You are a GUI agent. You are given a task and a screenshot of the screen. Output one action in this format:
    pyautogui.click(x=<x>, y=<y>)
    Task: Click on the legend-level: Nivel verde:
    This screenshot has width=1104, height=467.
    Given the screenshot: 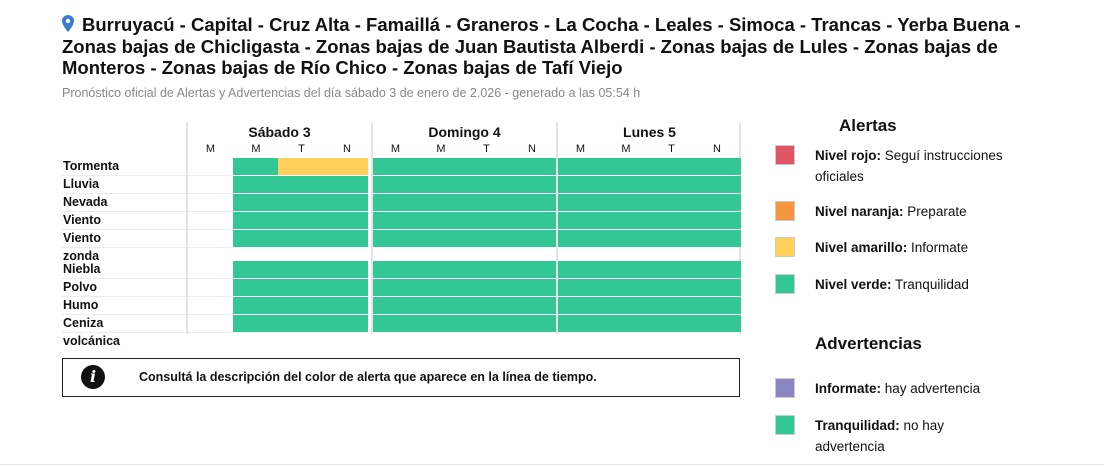 What is the action you would take?
    pyautogui.click(x=853, y=284)
    